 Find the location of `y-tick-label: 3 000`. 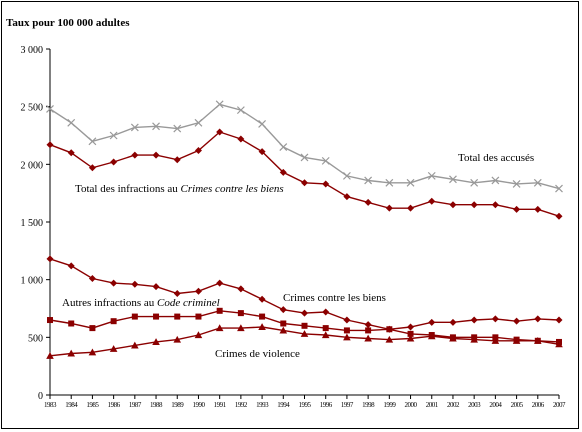

y-tick-label: 3 000 is located at coordinates (32, 50).